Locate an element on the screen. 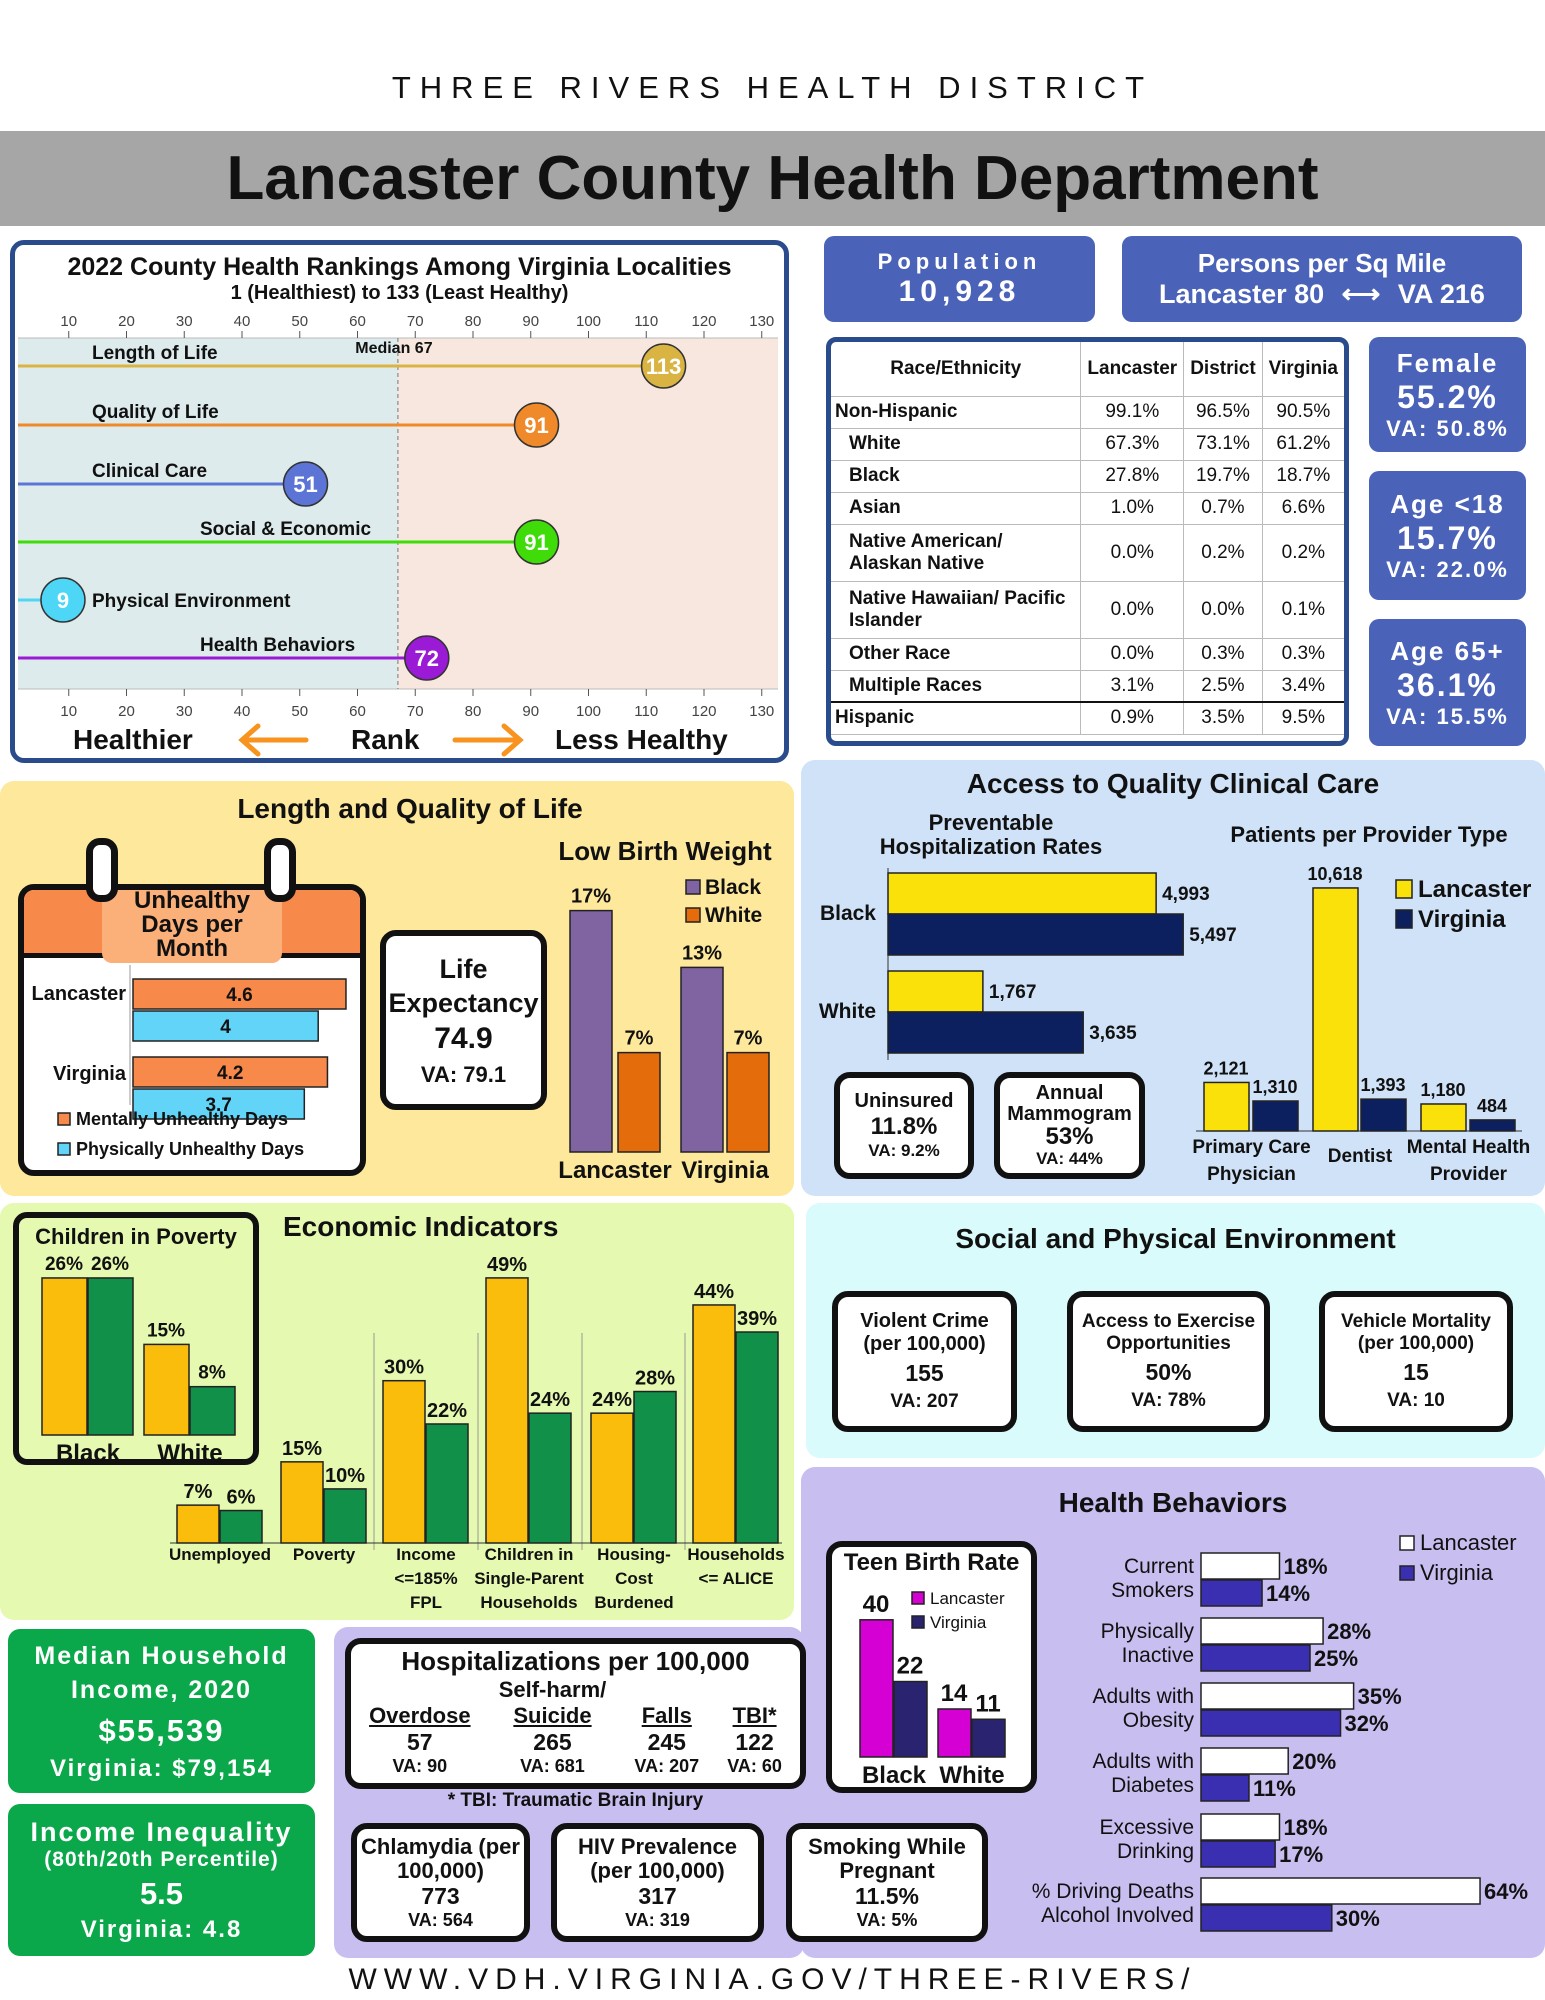 The image size is (1545, 2000). smoking-pregnant-va: VA: 5% is located at coordinates (887, 1919).